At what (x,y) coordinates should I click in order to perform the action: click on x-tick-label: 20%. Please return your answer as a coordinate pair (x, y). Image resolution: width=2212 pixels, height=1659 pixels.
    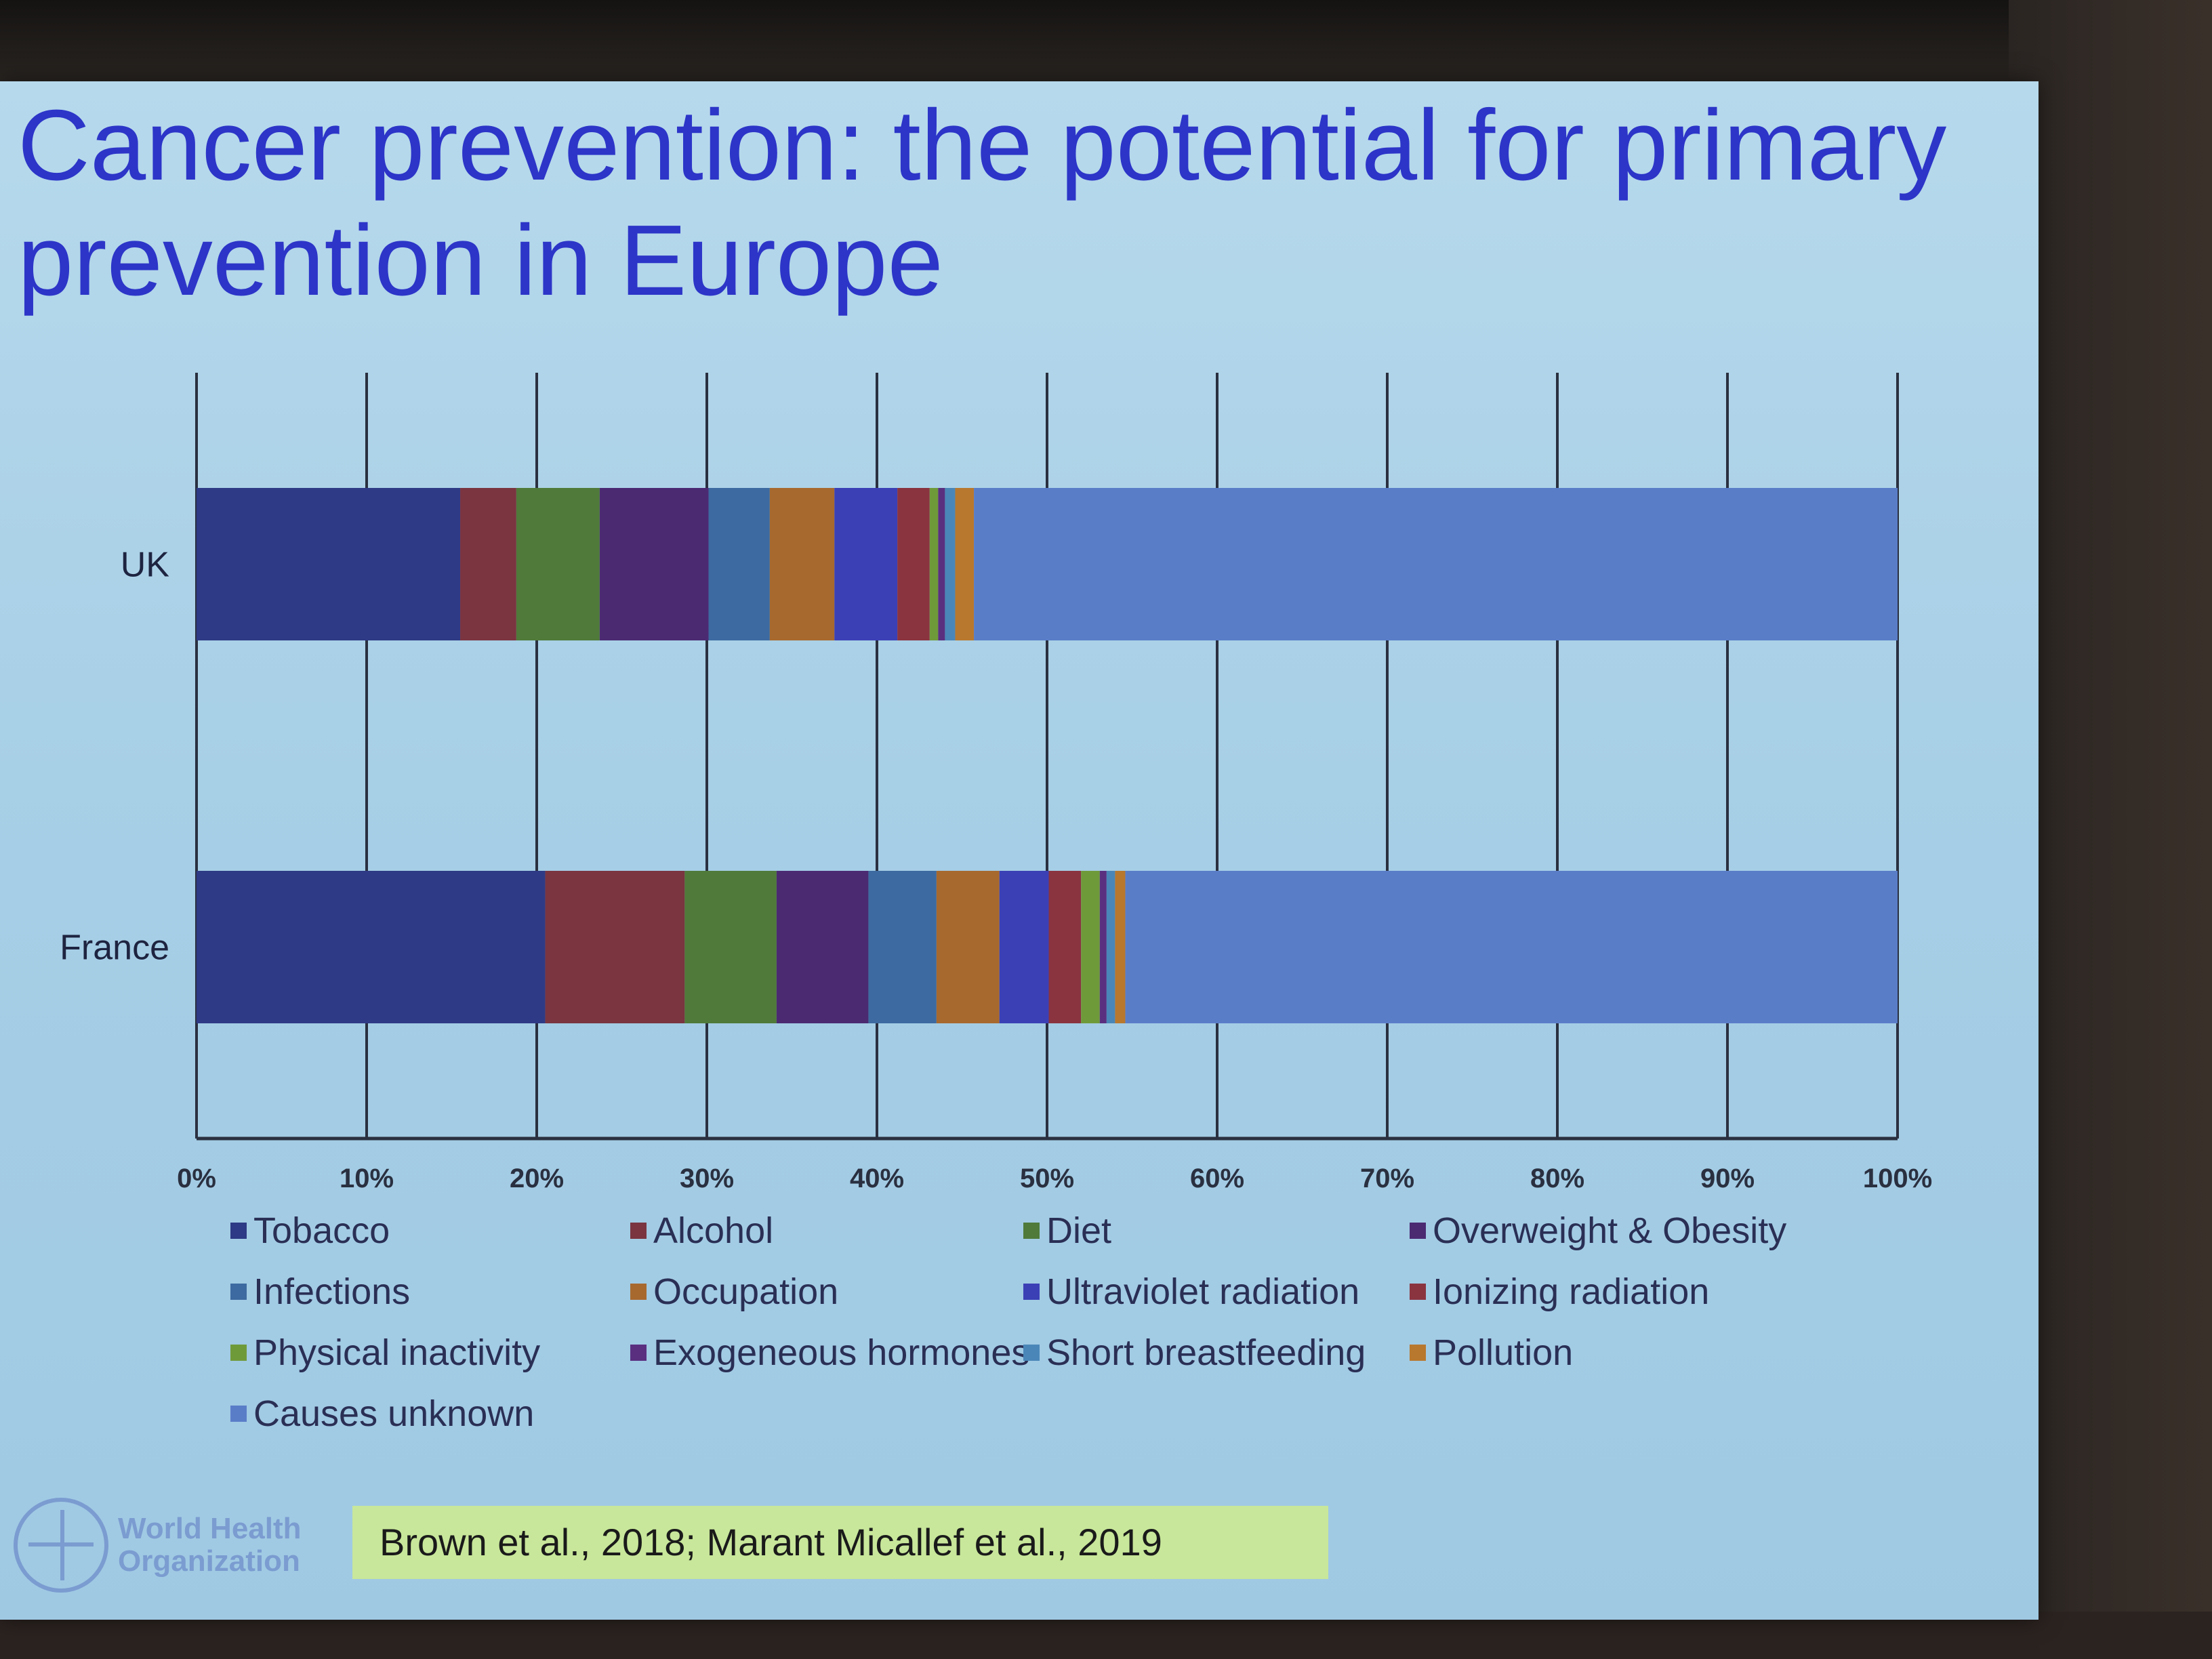
    Looking at the image, I should click on (537, 1178).